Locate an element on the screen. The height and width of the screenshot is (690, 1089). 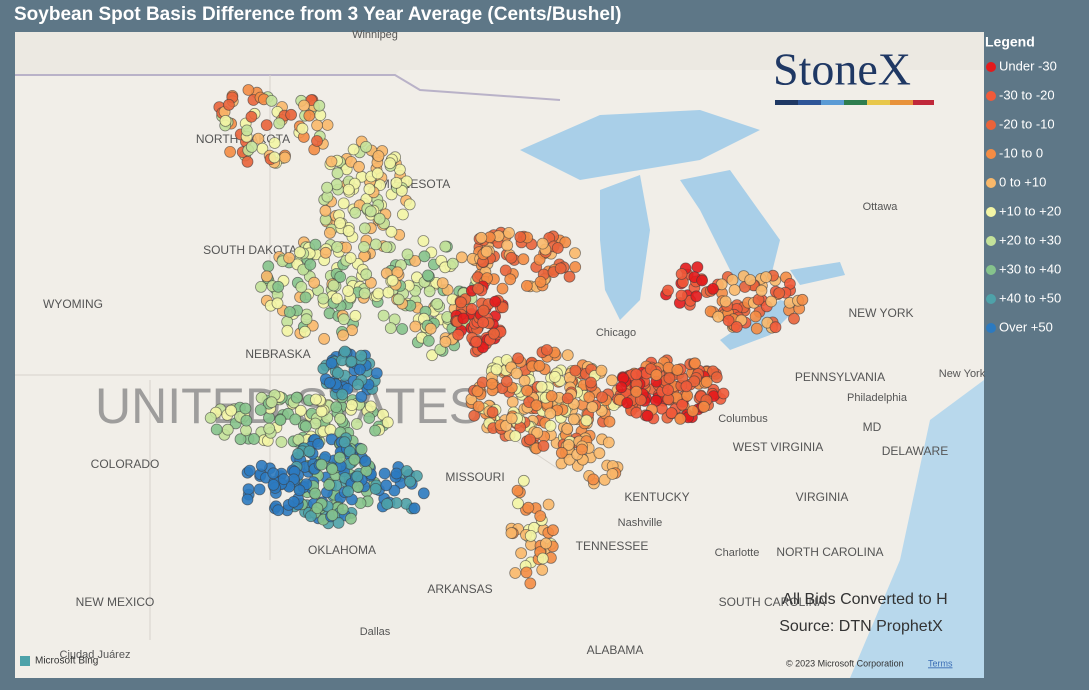
legend-label: 0 to +10 is located at coordinates (1022, 181).